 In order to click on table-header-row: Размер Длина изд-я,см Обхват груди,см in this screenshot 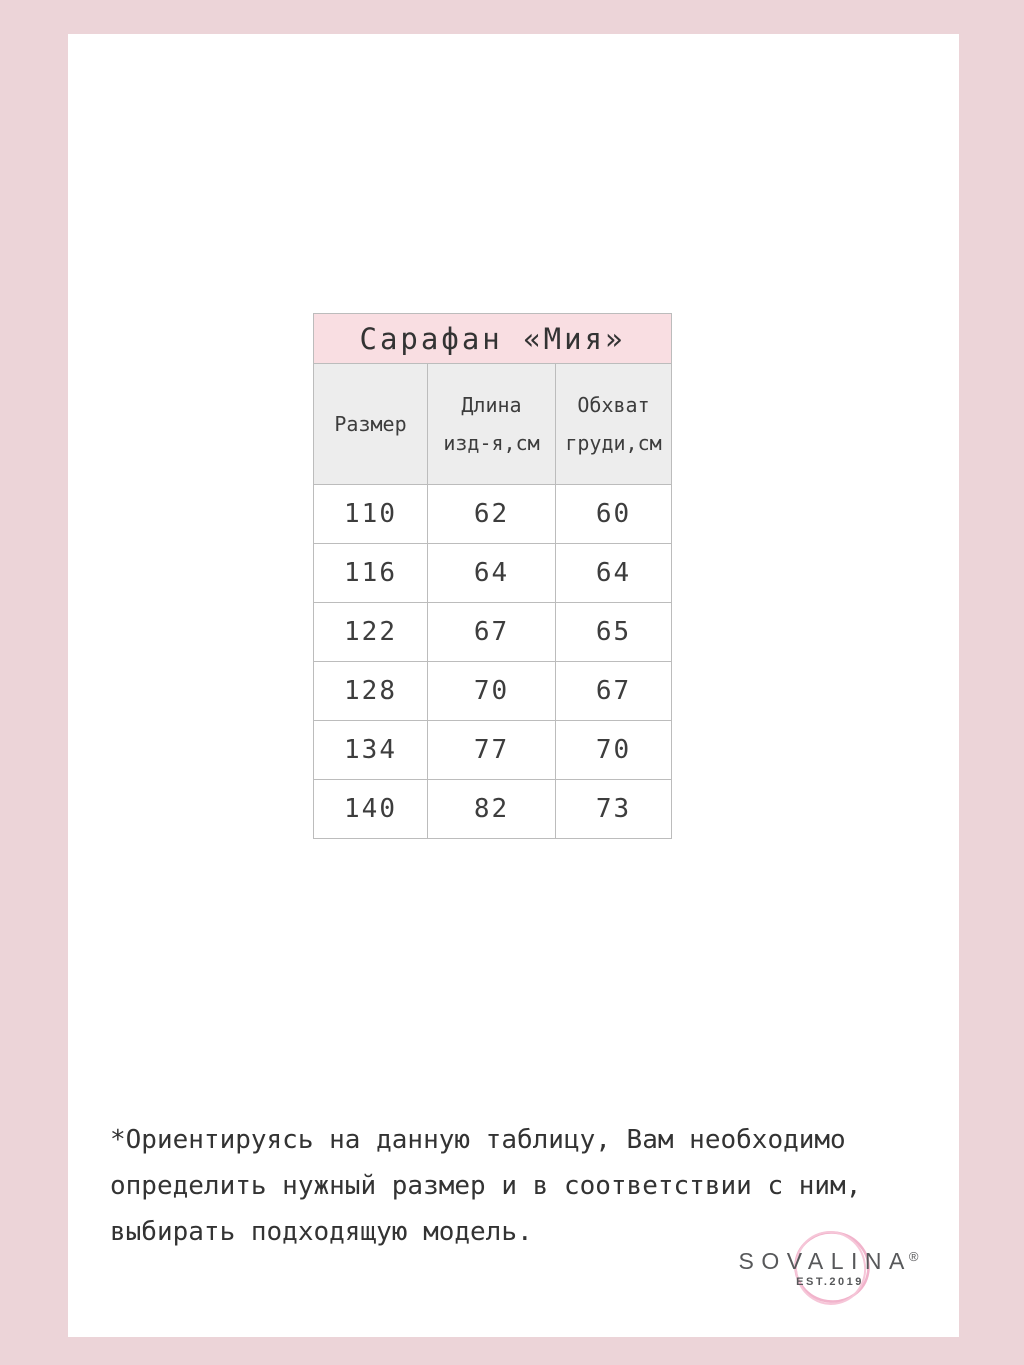, I will do `click(493, 424)`.